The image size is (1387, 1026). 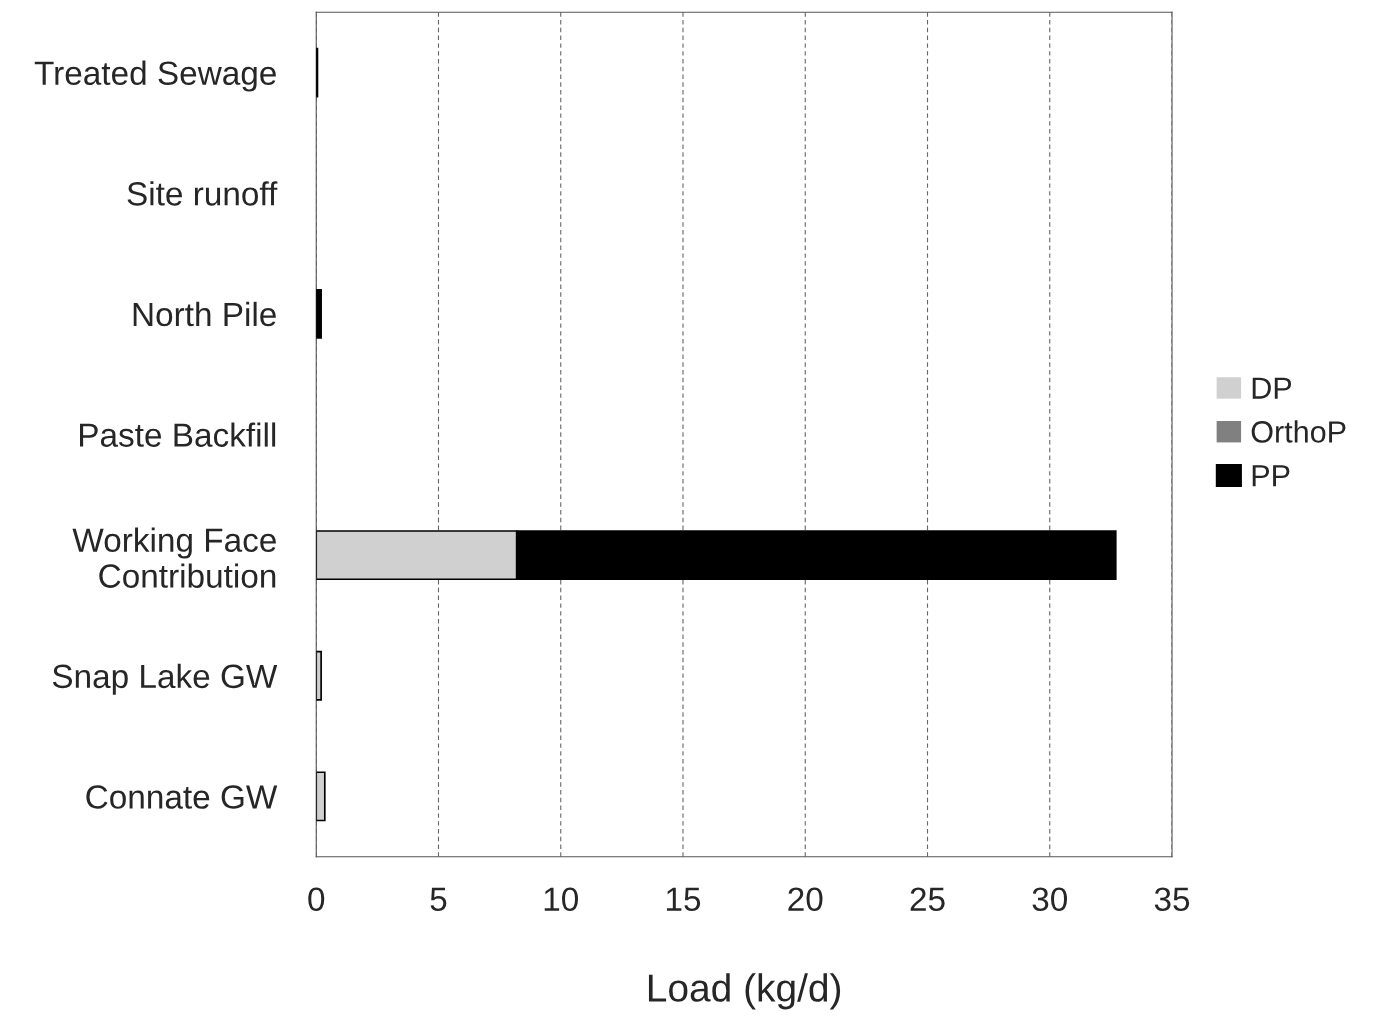 I want to click on legend-label: DP, so click(x=1272, y=388).